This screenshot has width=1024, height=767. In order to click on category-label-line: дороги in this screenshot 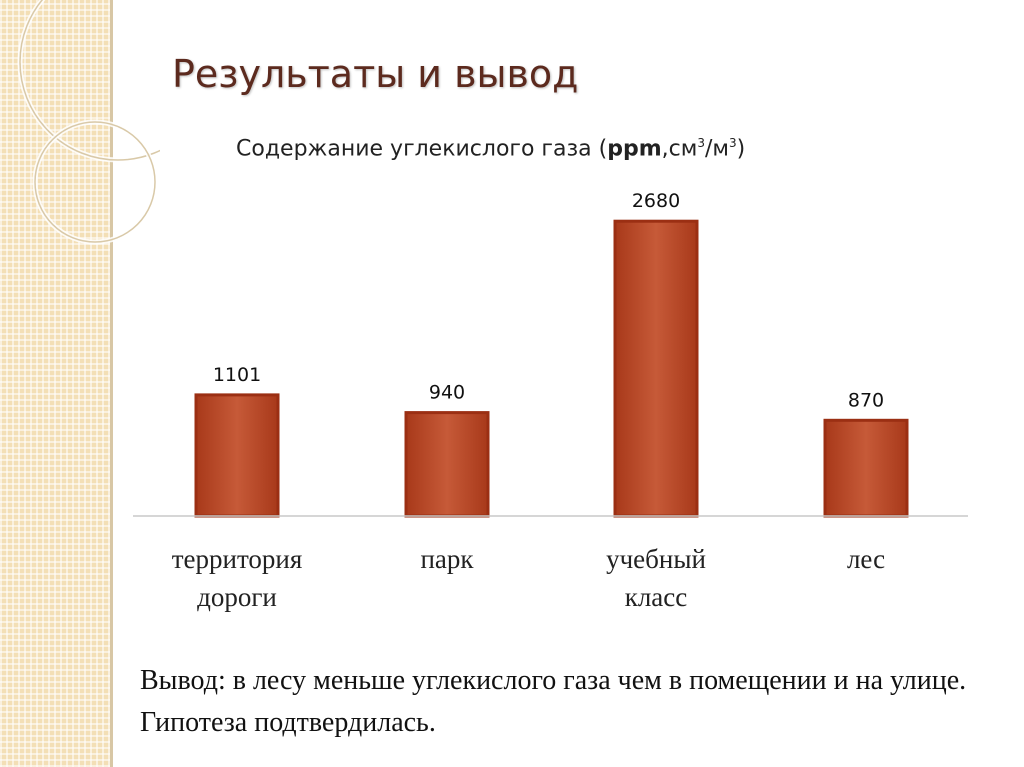, I will do `click(237, 597)`.